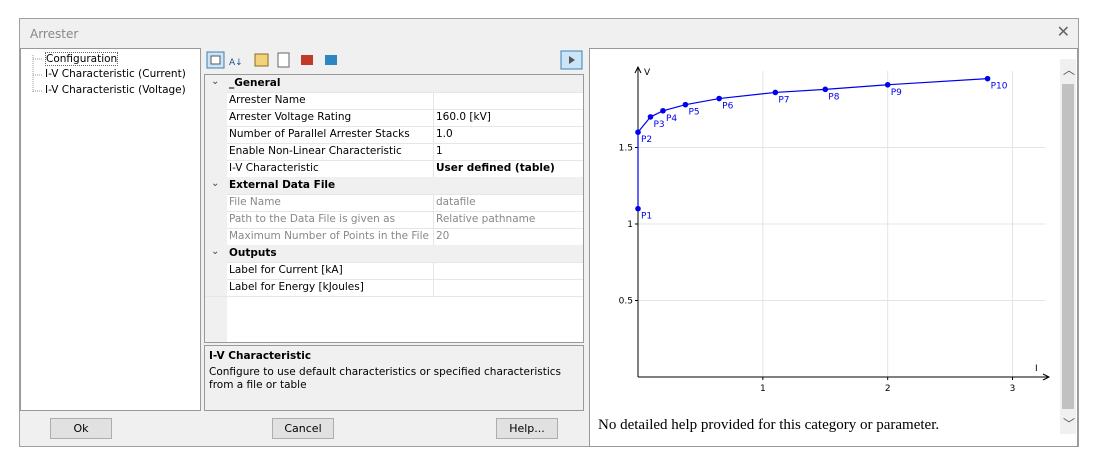 The height and width of the screenshot is (459, 1093). Describe the element at coordinates (456, 202) in the screenshot. I see `property-value: datafile` at that location.